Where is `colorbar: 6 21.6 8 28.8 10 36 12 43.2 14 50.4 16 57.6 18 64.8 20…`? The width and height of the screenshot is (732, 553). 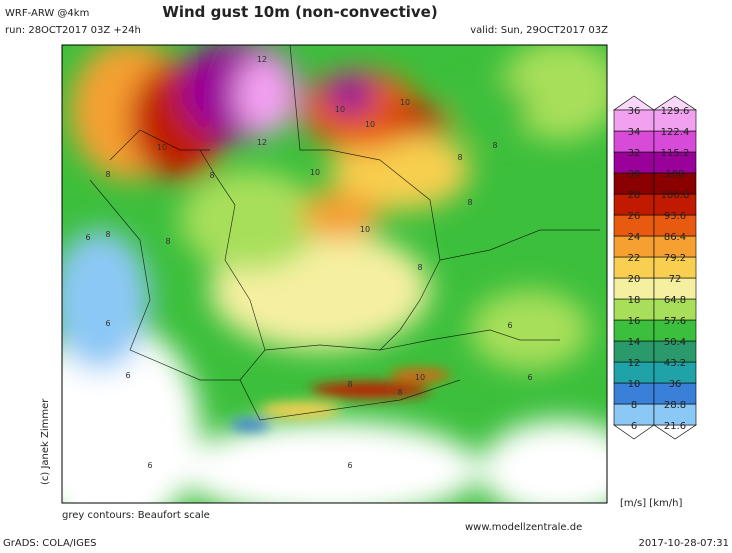 colorbar: 6 21.6 8 28.8 10 36 12 43.2 14 50.4 16 57.6 18 64.8 20… is located at coordinates (655, 267).